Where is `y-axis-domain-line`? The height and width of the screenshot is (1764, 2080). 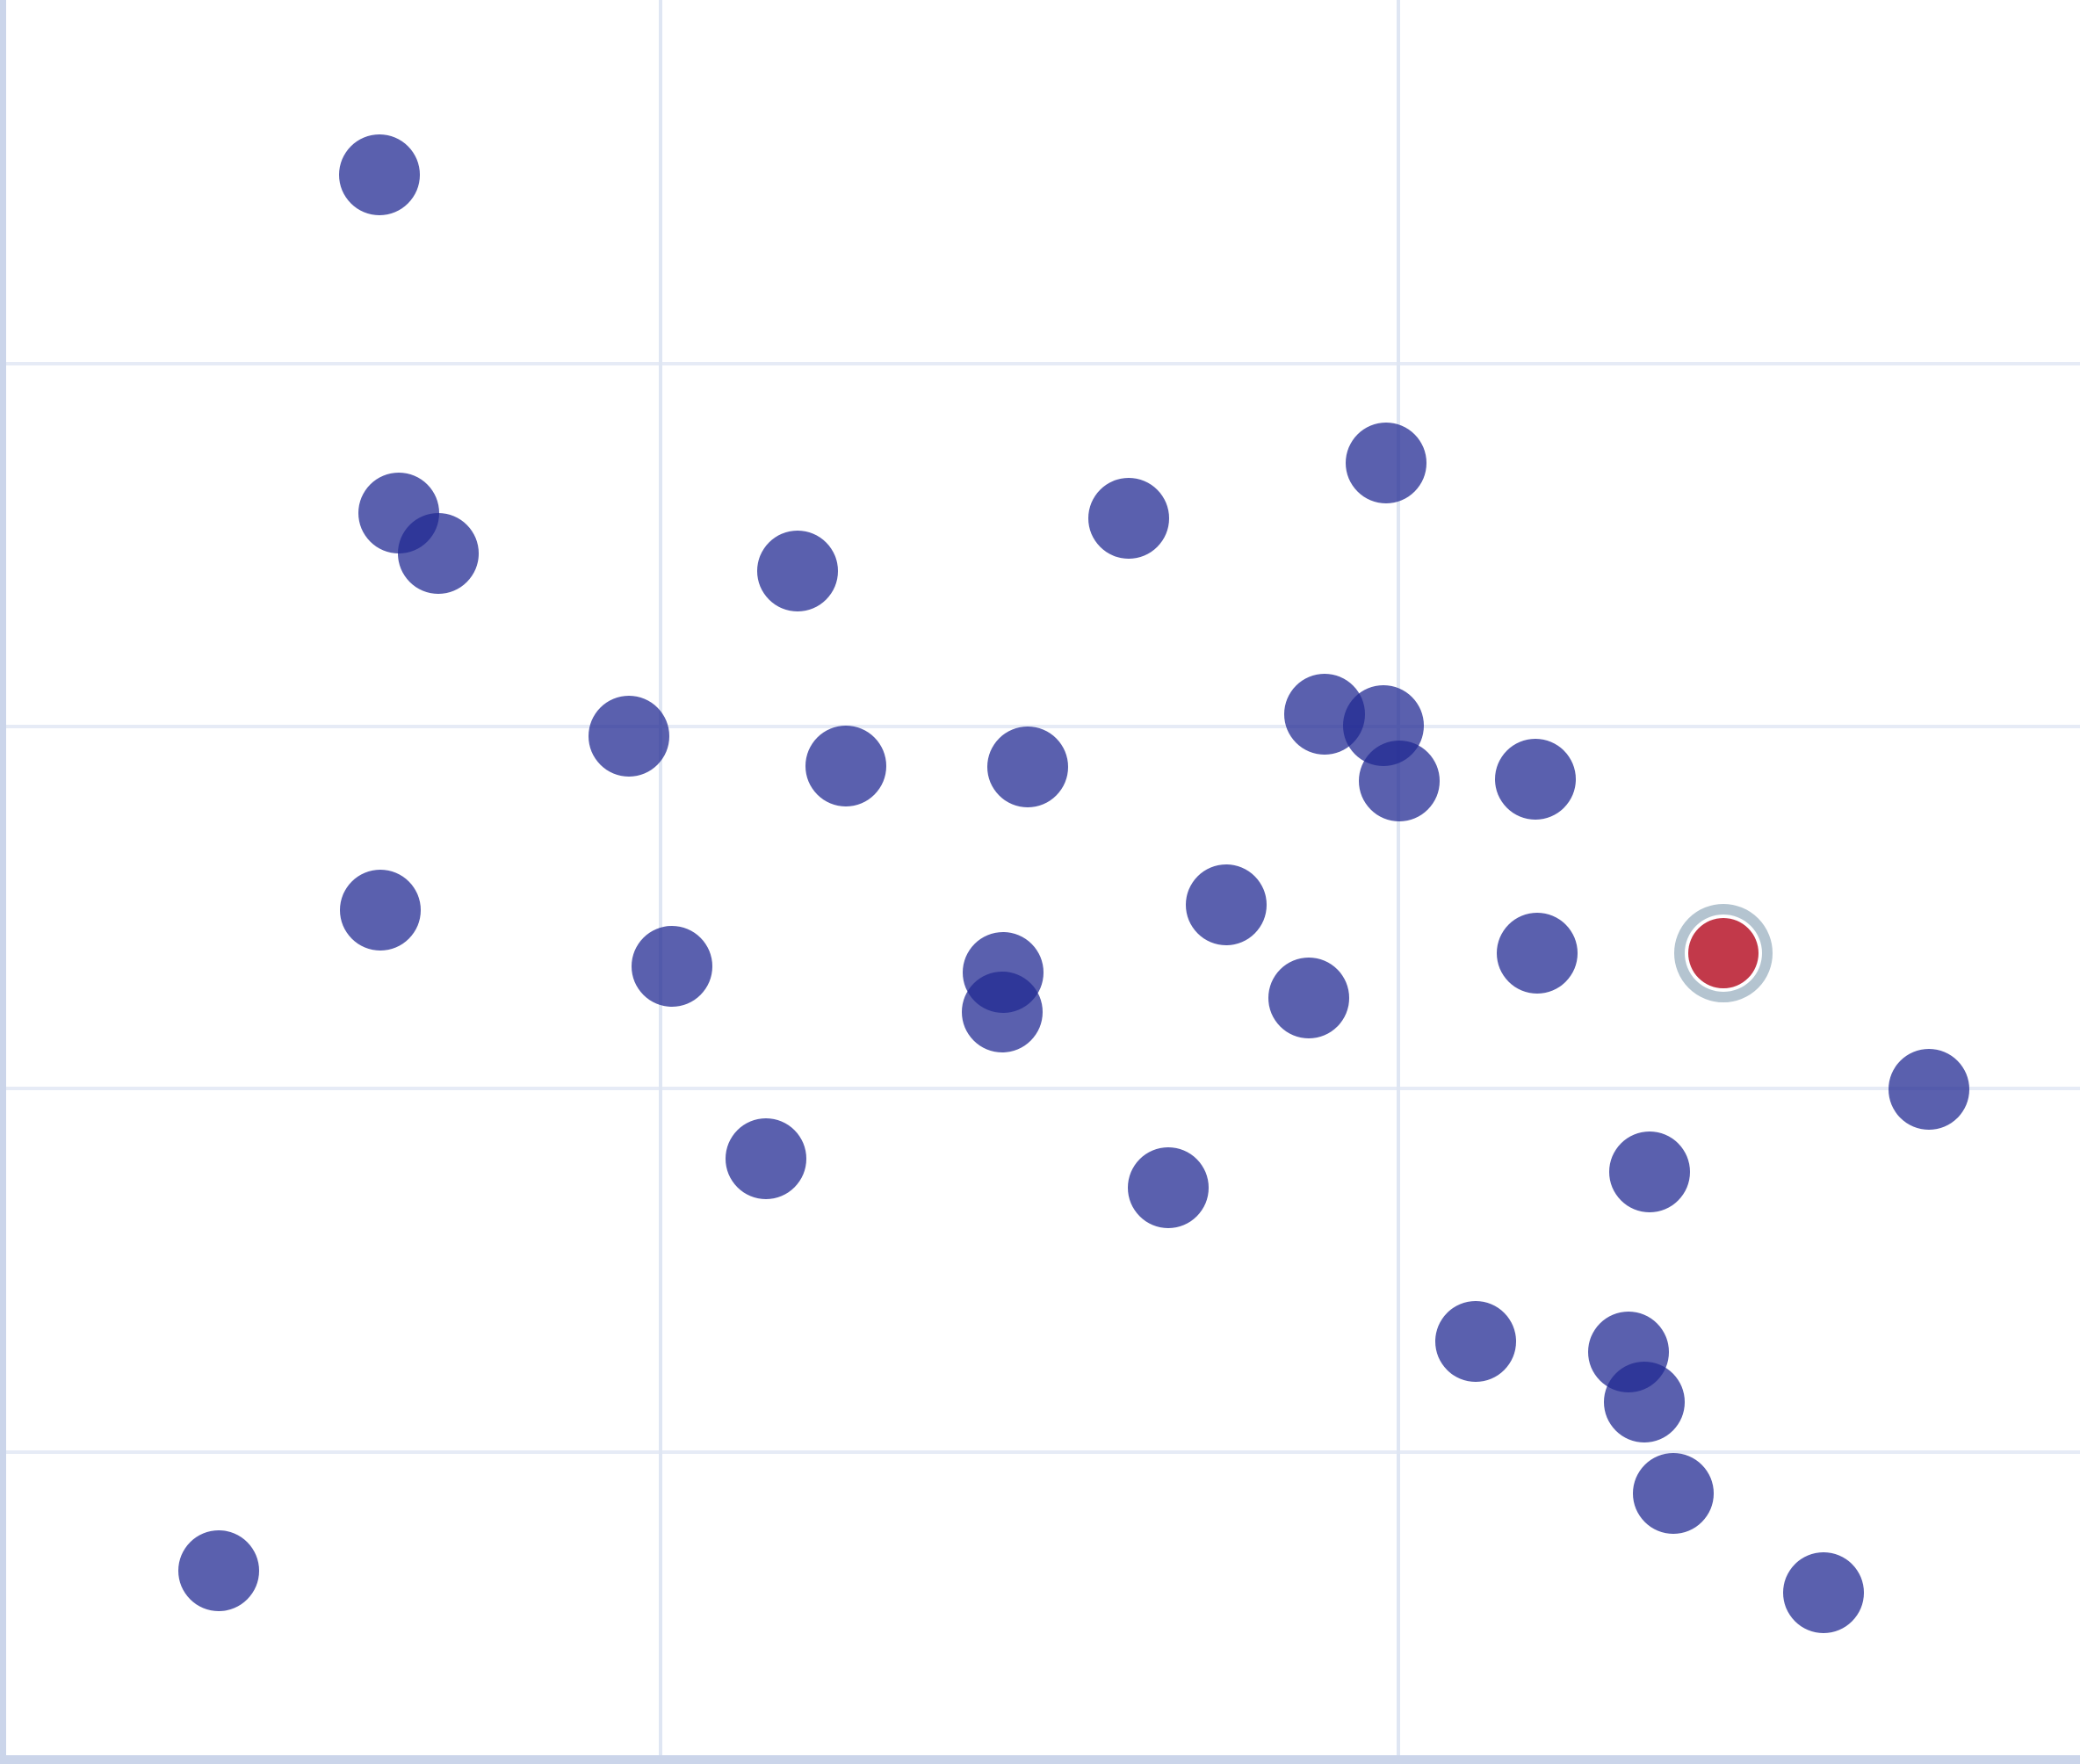 y-axis-domain-line is located at coordinates (3, 882).